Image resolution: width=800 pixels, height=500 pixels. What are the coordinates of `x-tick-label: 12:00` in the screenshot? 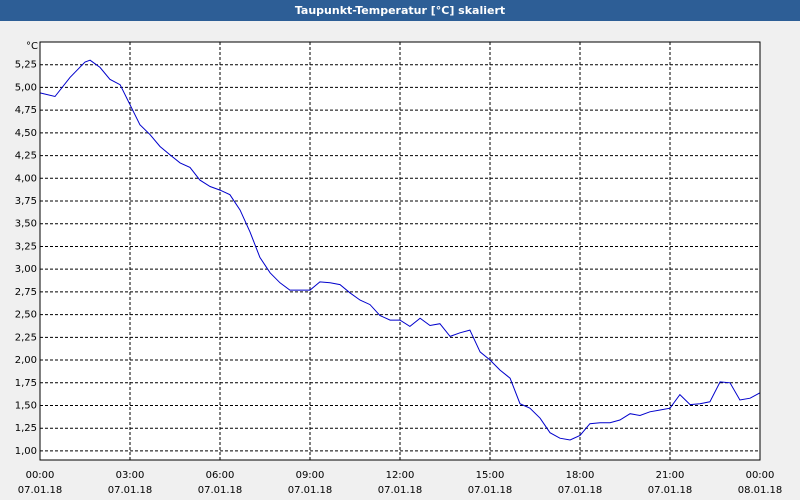 It's located at (400, 475).